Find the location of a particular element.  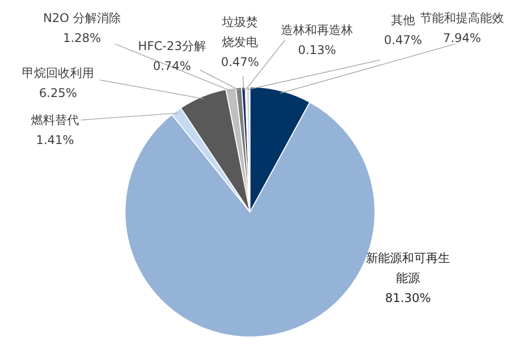

data-label: 1.41% is located at coordinates (55, 140).